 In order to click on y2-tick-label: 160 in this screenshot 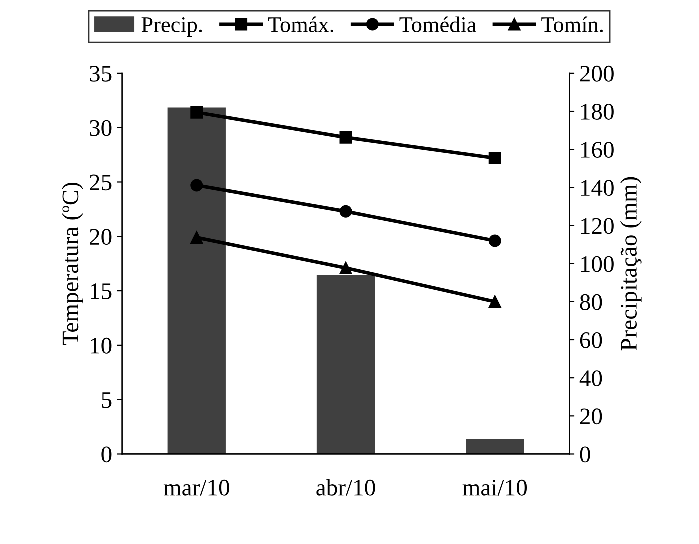, I will do `click(597, 150)`.